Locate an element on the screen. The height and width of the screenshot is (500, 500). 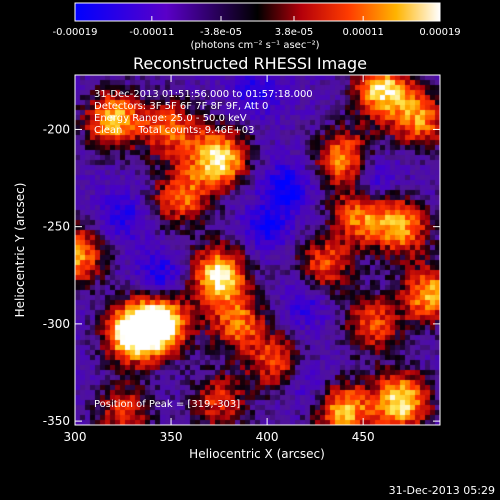
x-tick-label: 300 is located at coordinates (75, 437).